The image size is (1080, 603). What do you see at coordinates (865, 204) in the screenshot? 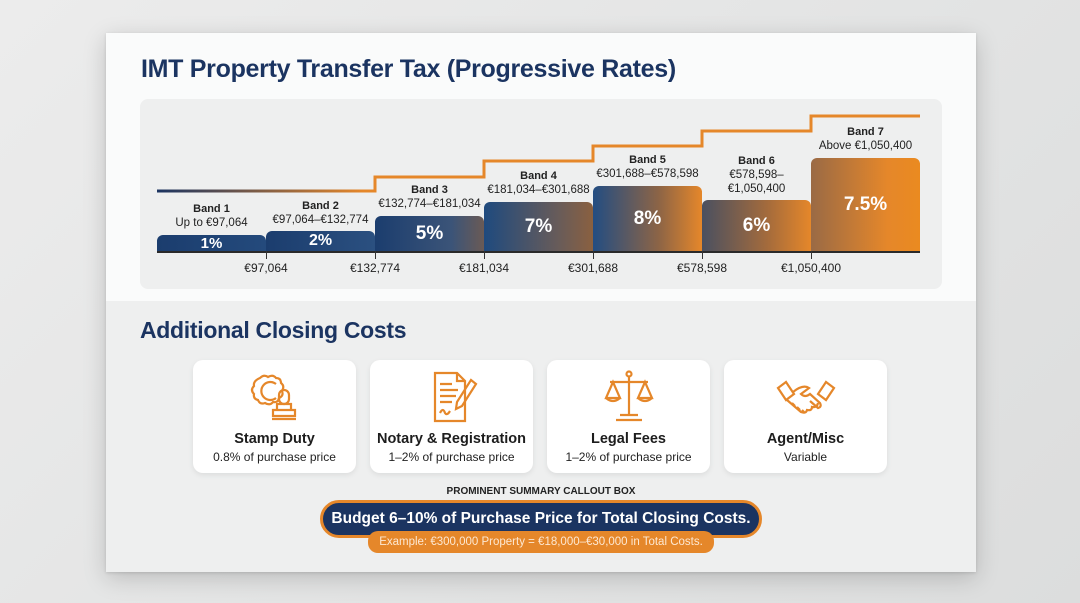
I see `band-bar-7: 7.5%` at bounding box center [865, 204].